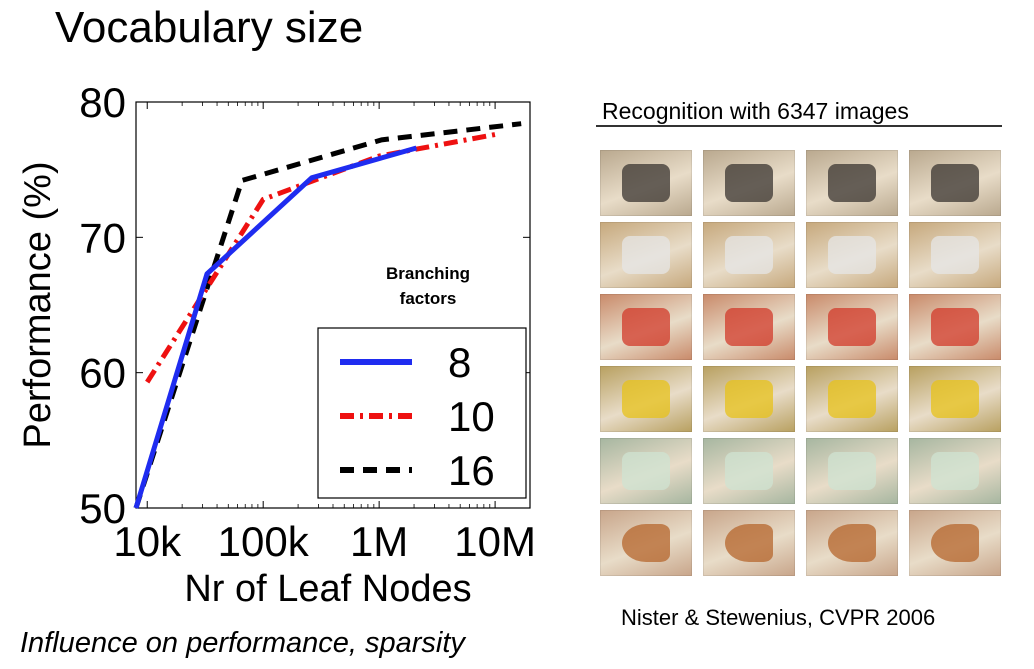 This screenshot has width=1034, height=669. What do you see at coordinates (428, 273) in the screenshot?
I see `legend-title-line: Branching` at bounding box center [428, 273].